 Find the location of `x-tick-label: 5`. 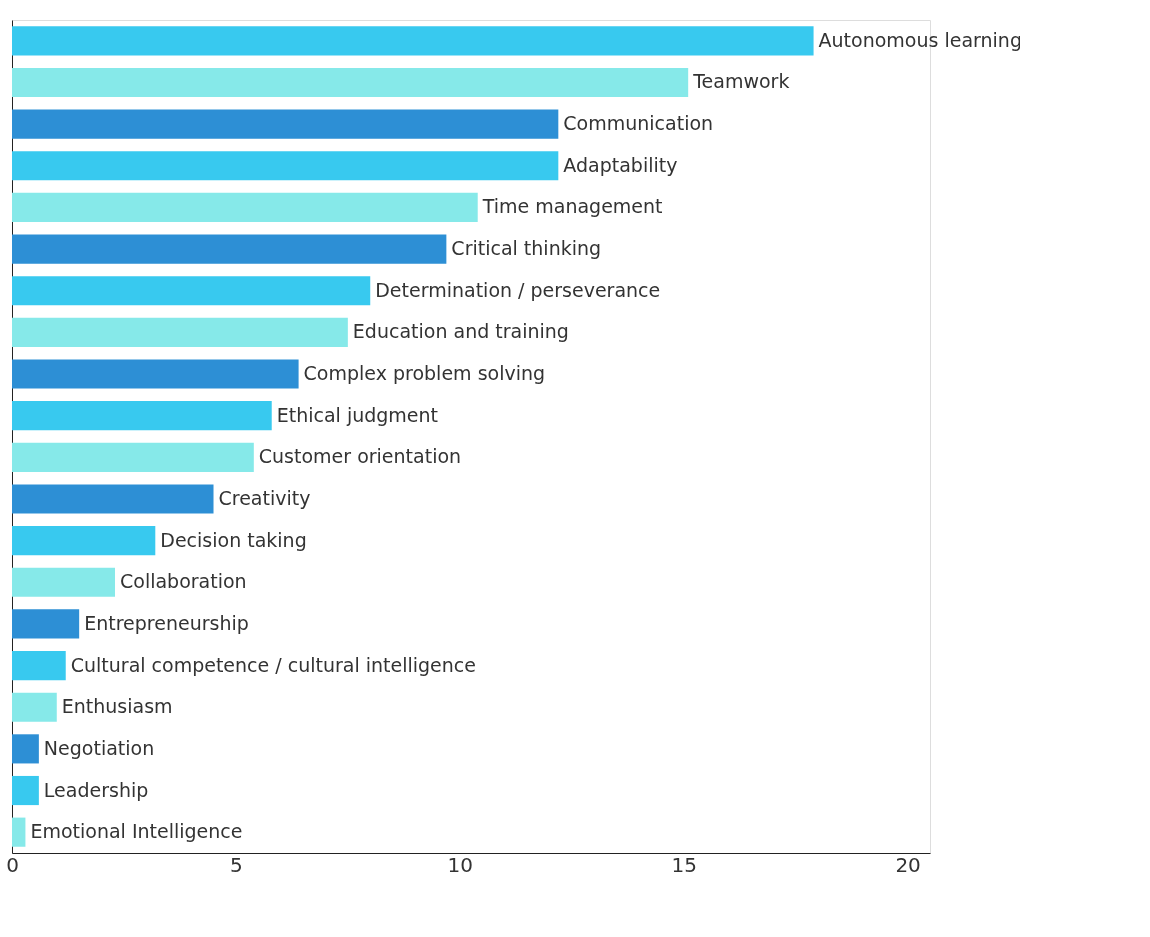

x-tick-label: 5 is located at coordinates (236, 864).